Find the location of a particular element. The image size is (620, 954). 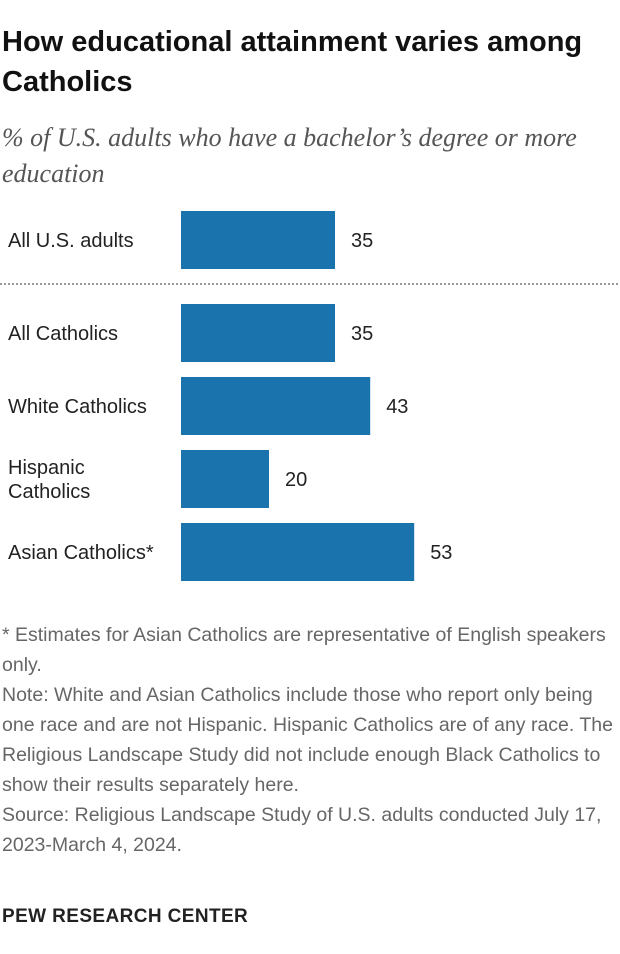

category-label: All Catholics is located at coordinates (63, 334).